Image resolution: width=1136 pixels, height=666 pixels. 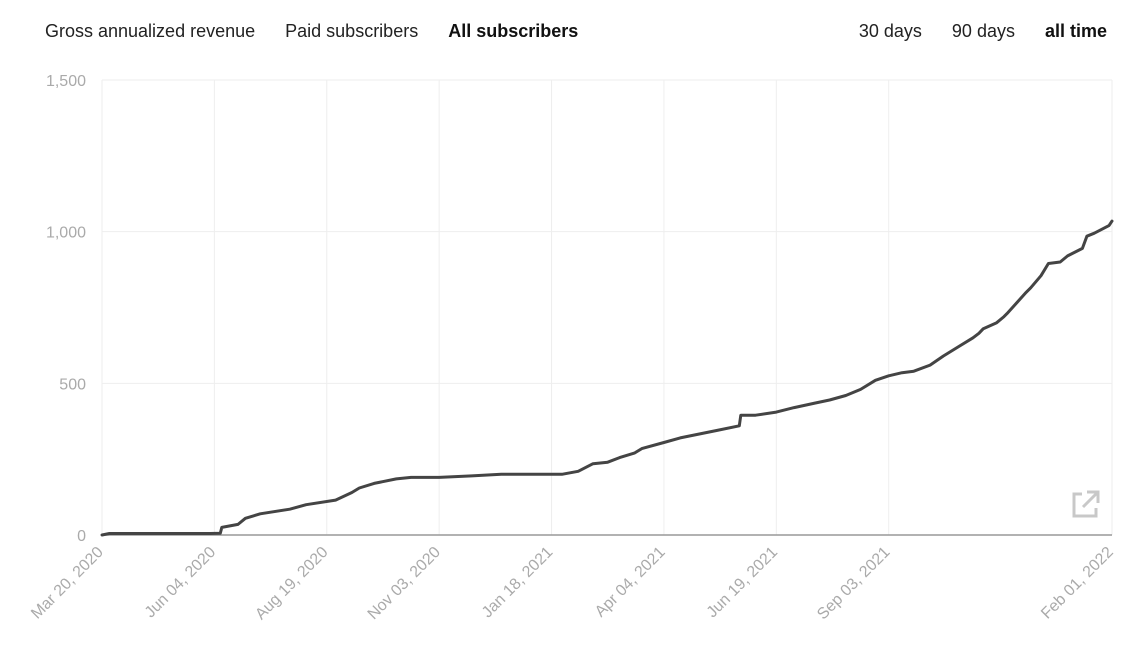 I want to click on external-link-icon, so click(x=1085, y=505).